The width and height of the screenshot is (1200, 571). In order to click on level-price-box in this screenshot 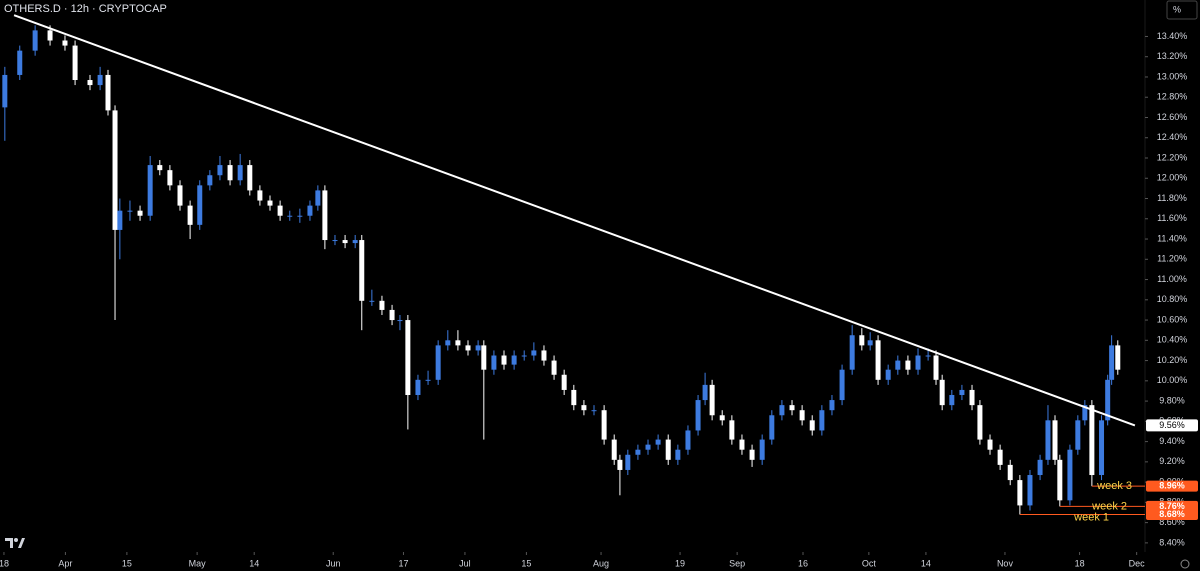, I will do `click(1172, 515)`.